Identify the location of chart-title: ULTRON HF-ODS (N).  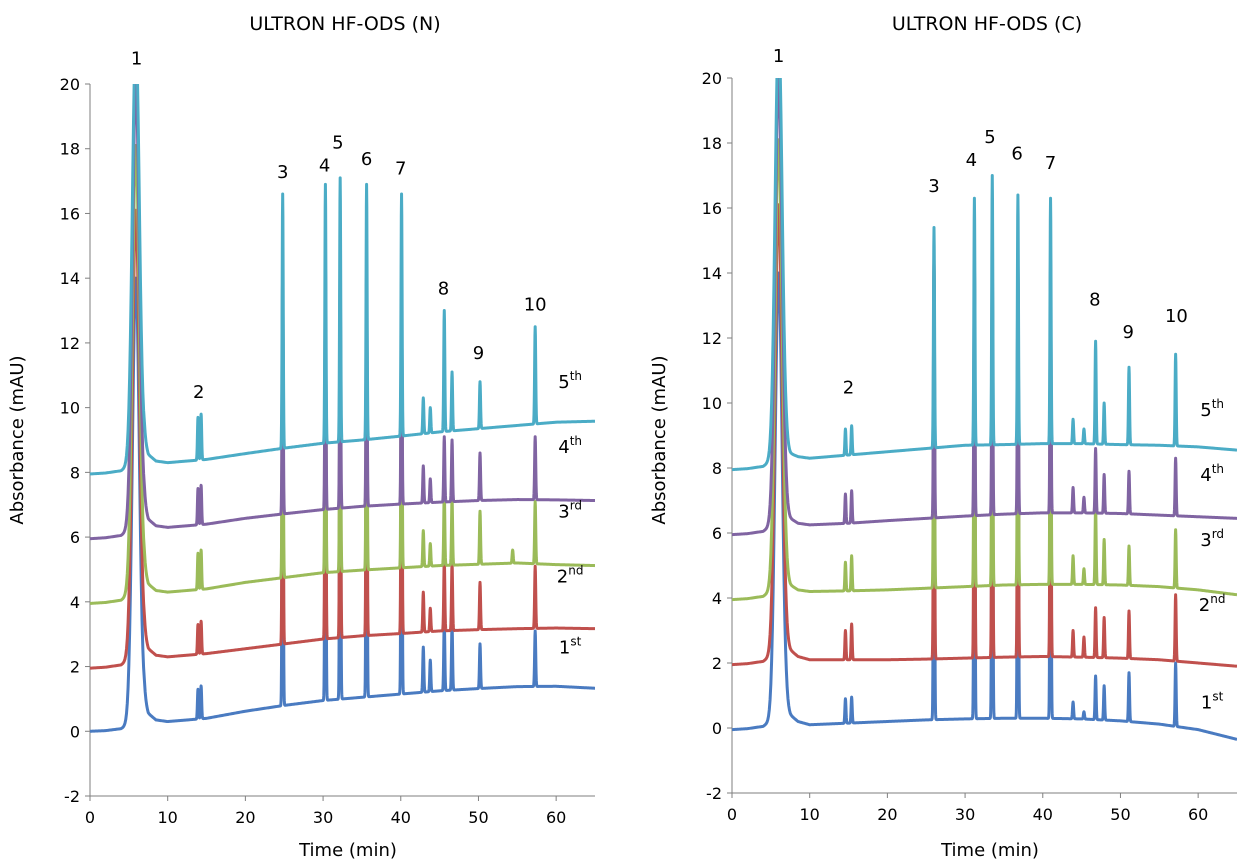
(344, 24).